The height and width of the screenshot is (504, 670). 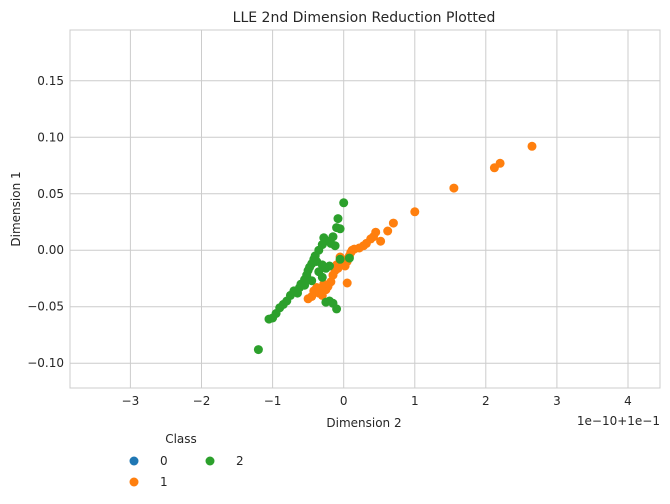 What do you see at coordinates (50, 137) in the screenshot?
I see `y-tick-label: 0.10` at bounding box center [50, 137].